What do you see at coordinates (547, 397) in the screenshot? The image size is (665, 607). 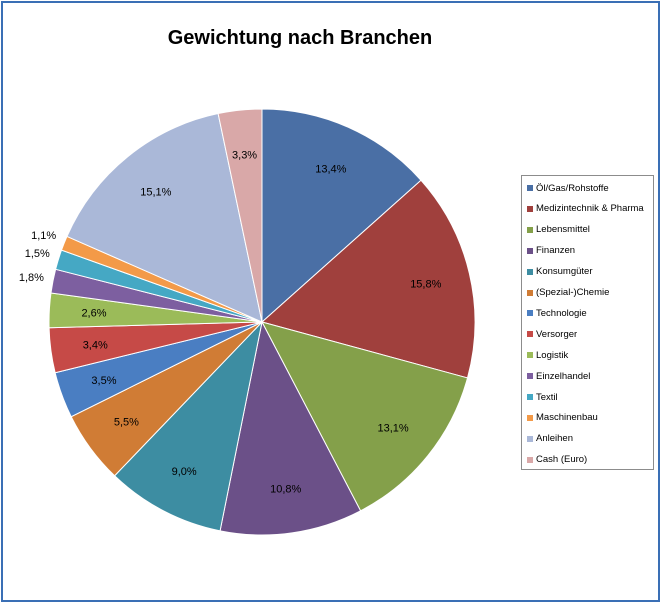 I see `legend-label: Textil` at bounding box center [547, 397].